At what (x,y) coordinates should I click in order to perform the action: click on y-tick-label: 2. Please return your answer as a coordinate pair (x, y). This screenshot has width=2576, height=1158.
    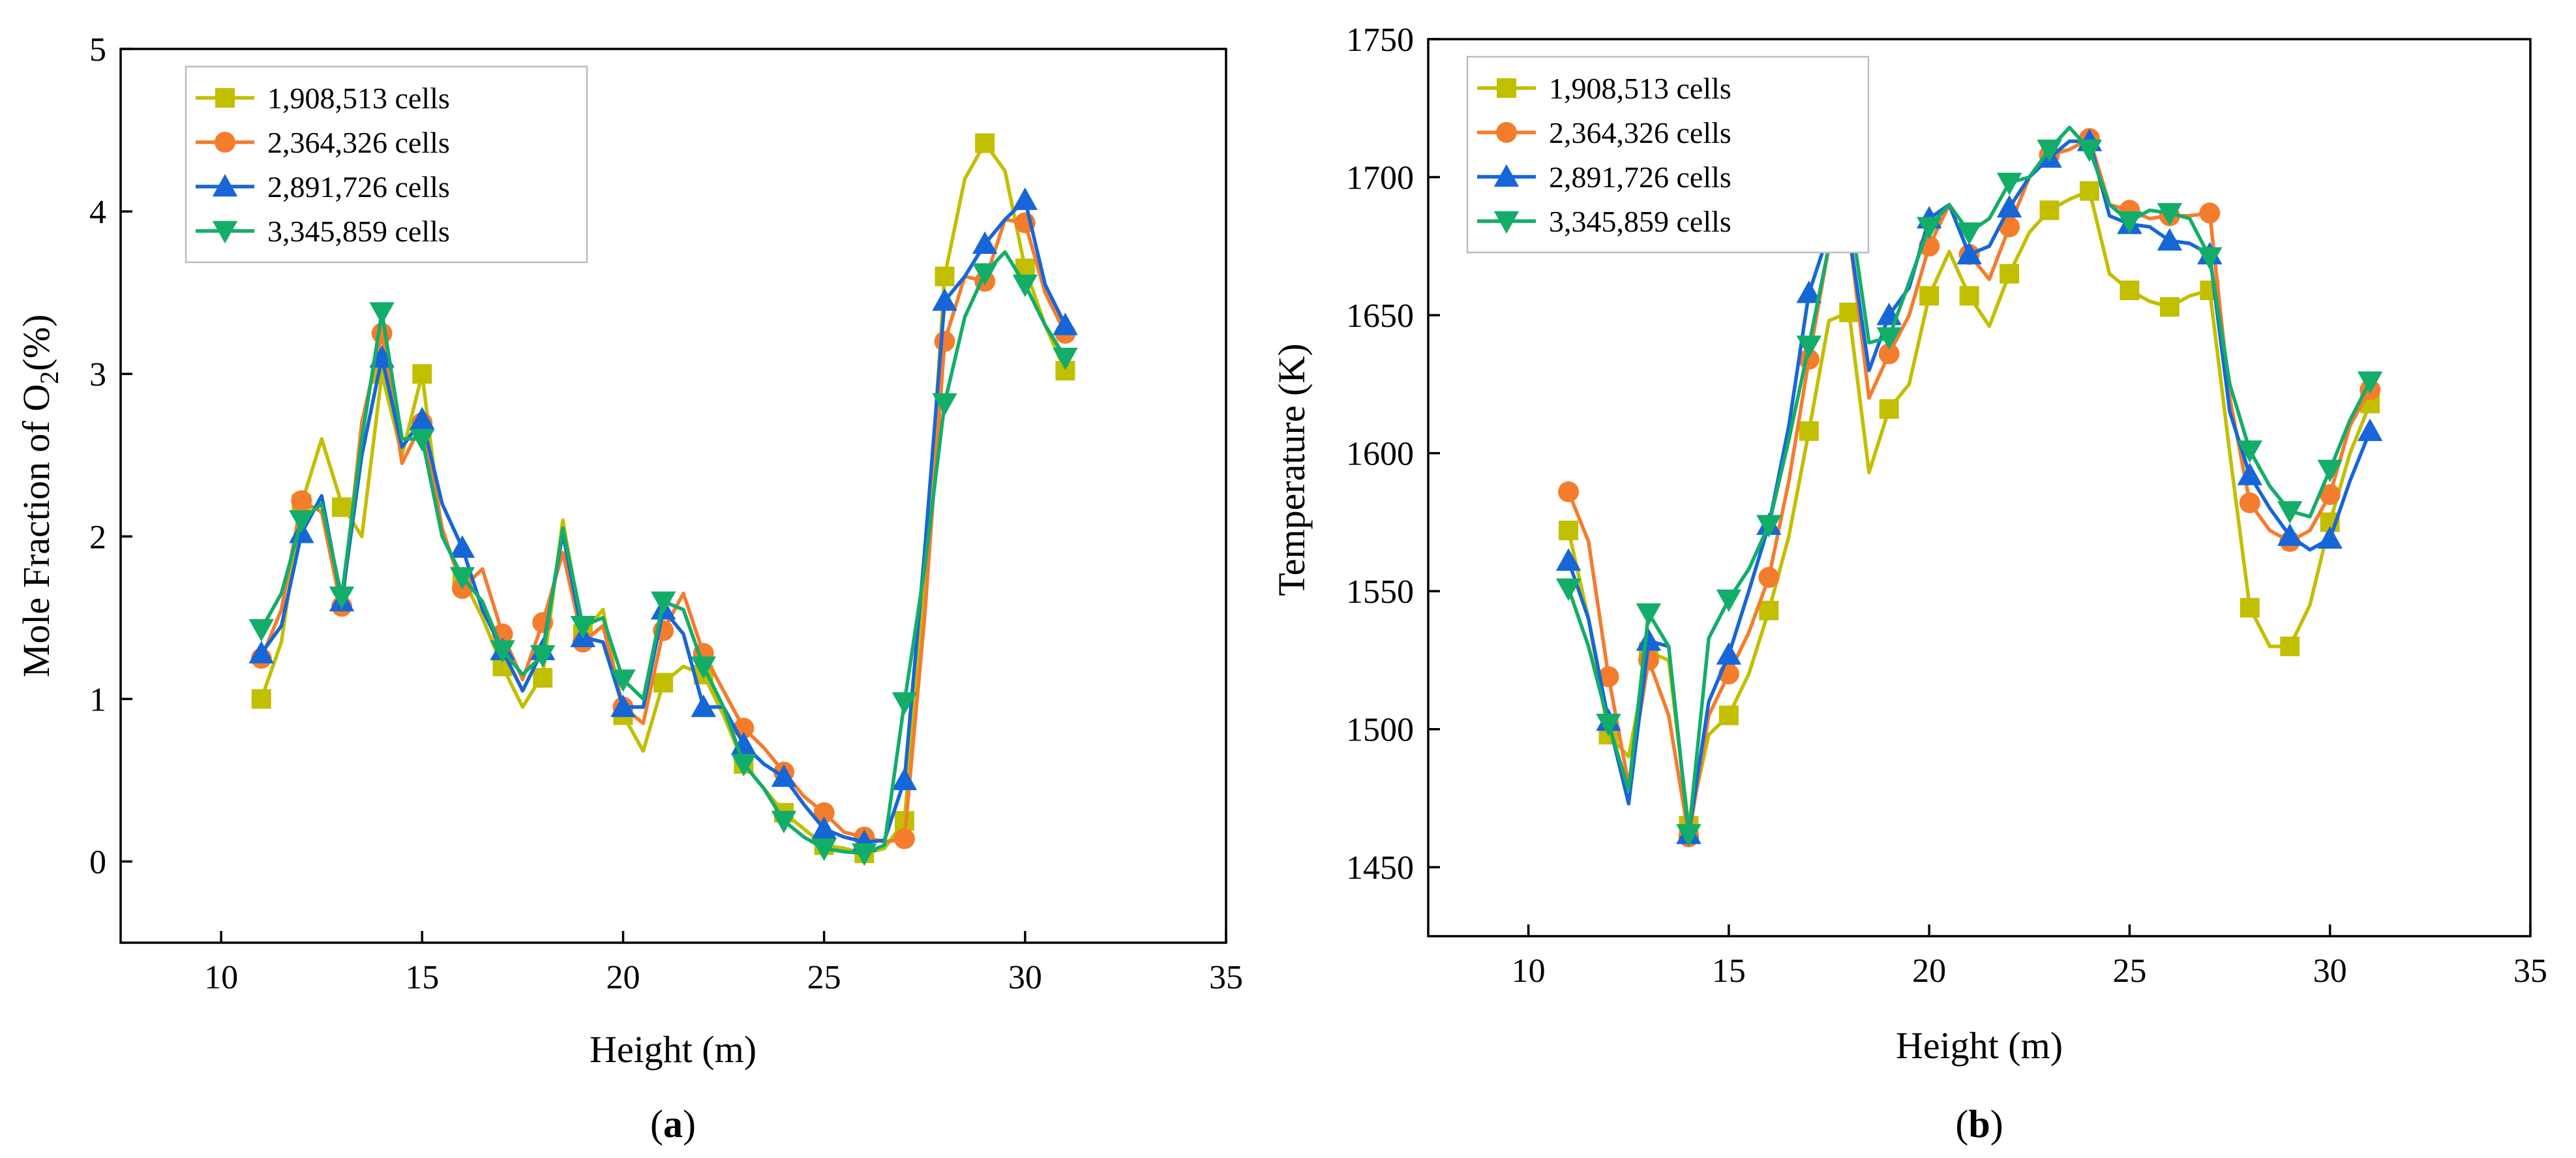
    Looking at the image, I should click on (97, 537).